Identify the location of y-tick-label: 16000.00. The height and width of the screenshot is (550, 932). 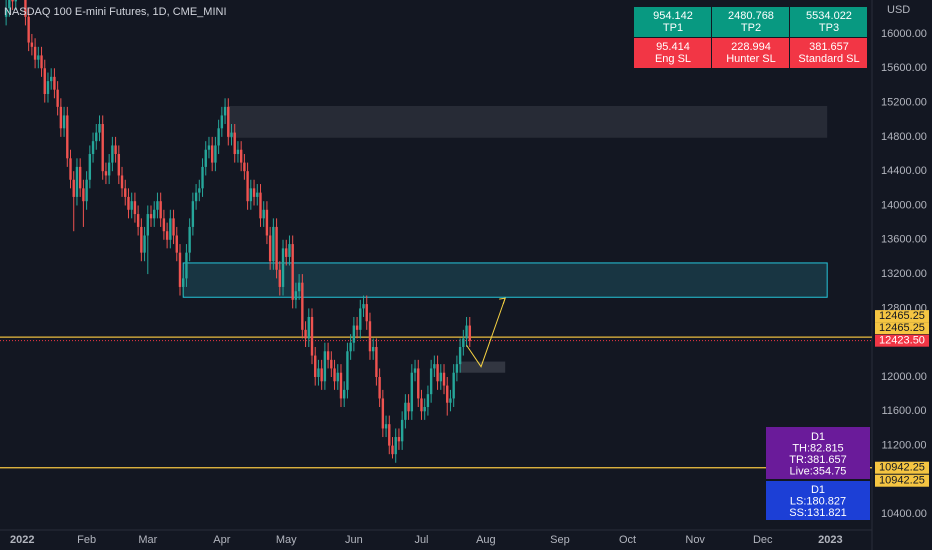
(904, 34).